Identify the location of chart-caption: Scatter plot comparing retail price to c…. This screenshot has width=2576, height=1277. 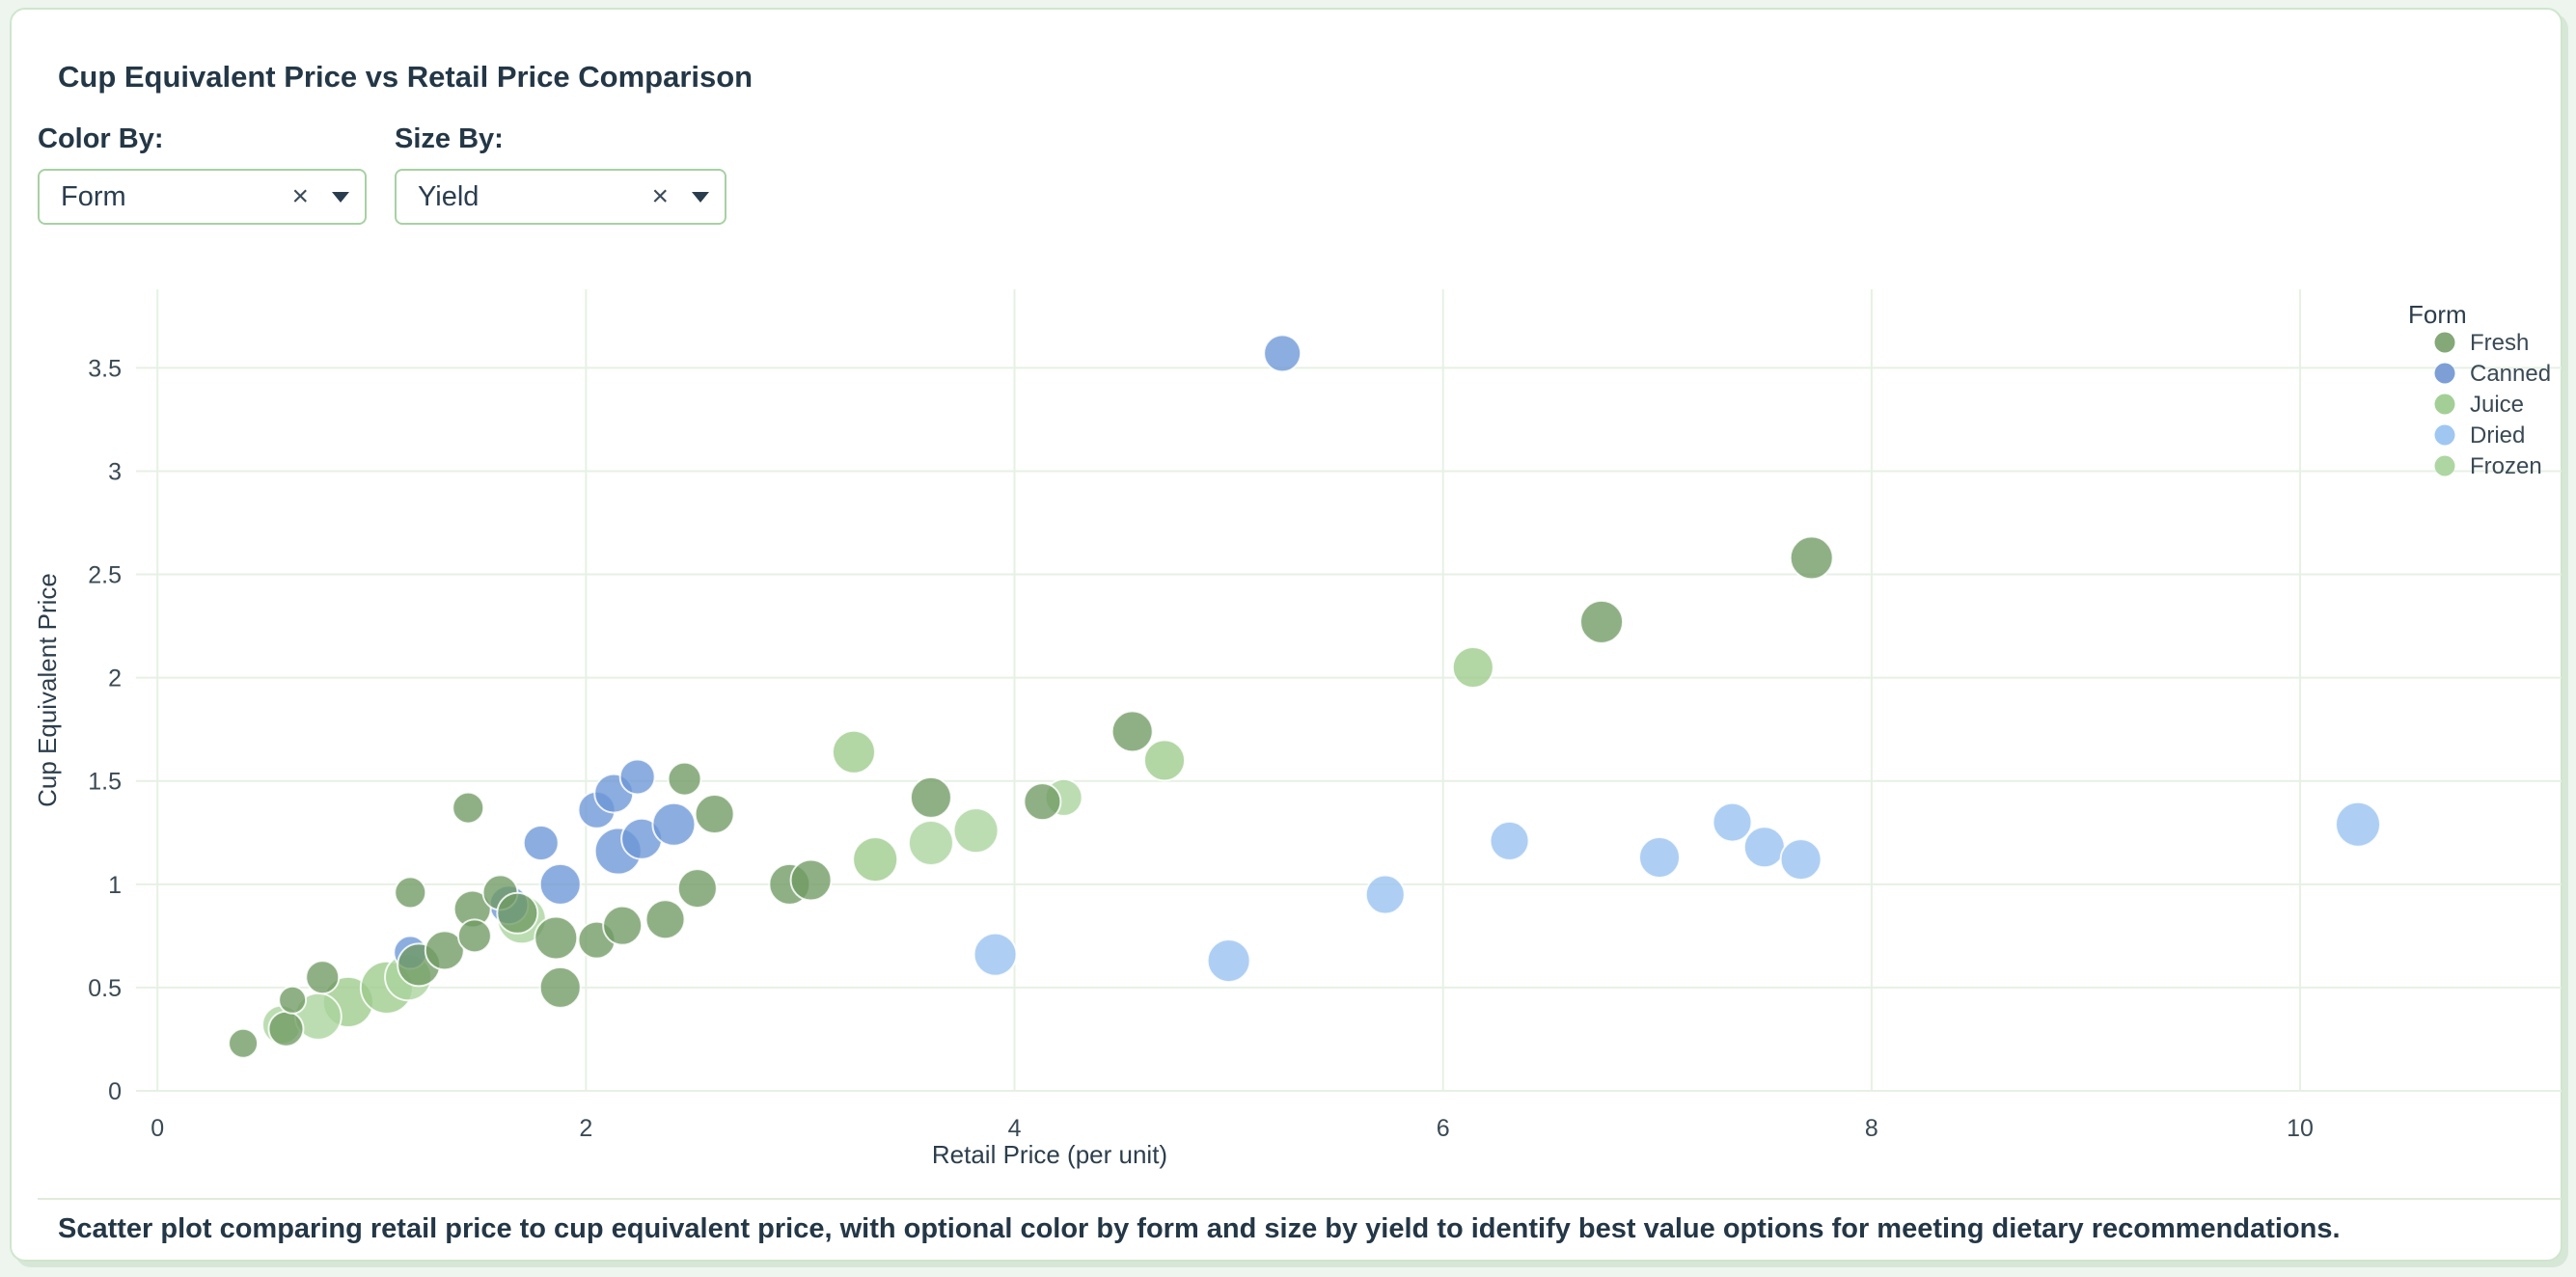
(1199, 1228).